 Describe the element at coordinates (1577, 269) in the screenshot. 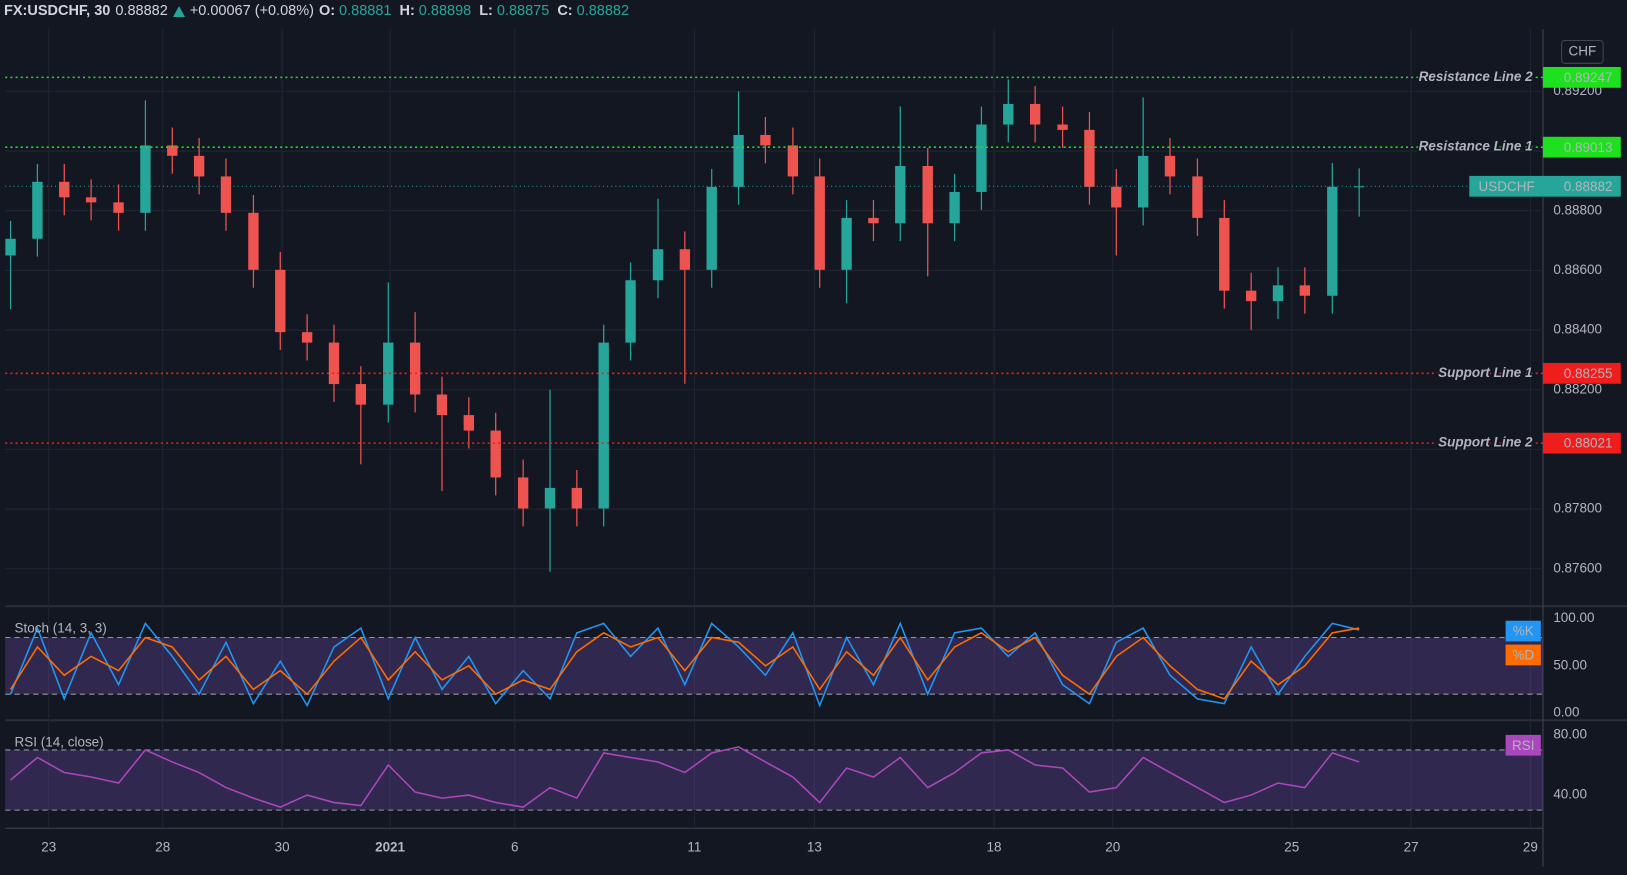

I see `y-tick-label: 0.88600` at that location.